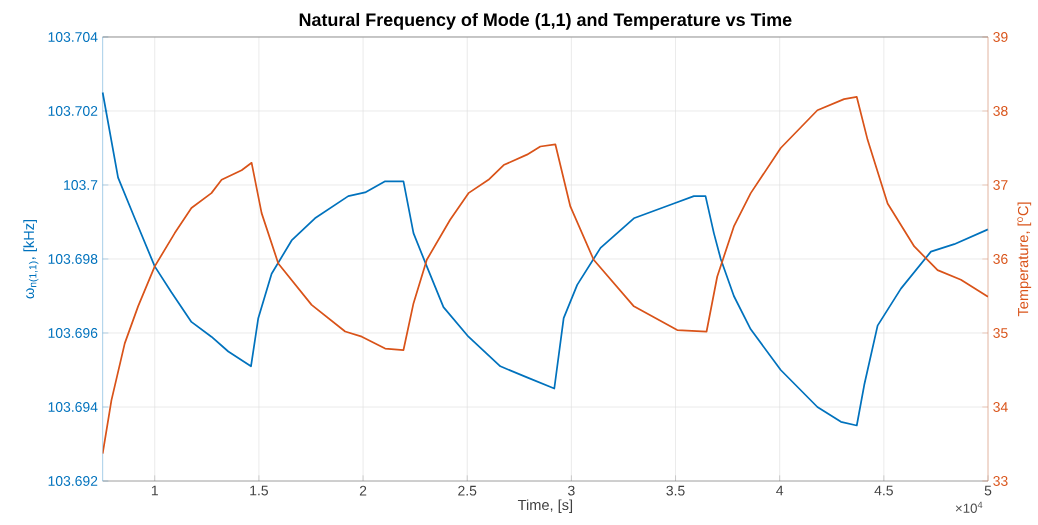 The height and width of the screenshot is (525, 1038). Describe the element at coordinates (73, 333) in the screenshot. I see `y-tick-label: 103.696` at that location.